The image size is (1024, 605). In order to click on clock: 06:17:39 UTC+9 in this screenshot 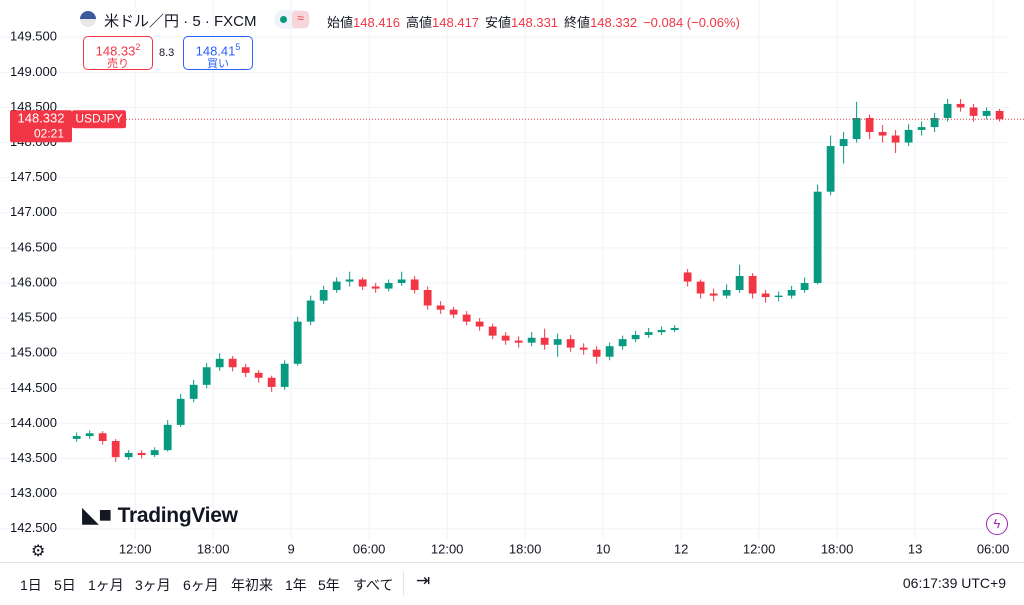, I will do `click(954, 583)`.